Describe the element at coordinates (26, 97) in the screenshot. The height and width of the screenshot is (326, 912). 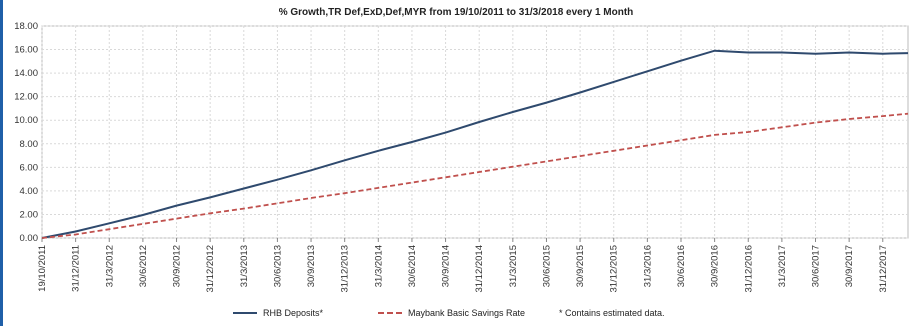
I see `y-tick-label: 12.00` at that location.